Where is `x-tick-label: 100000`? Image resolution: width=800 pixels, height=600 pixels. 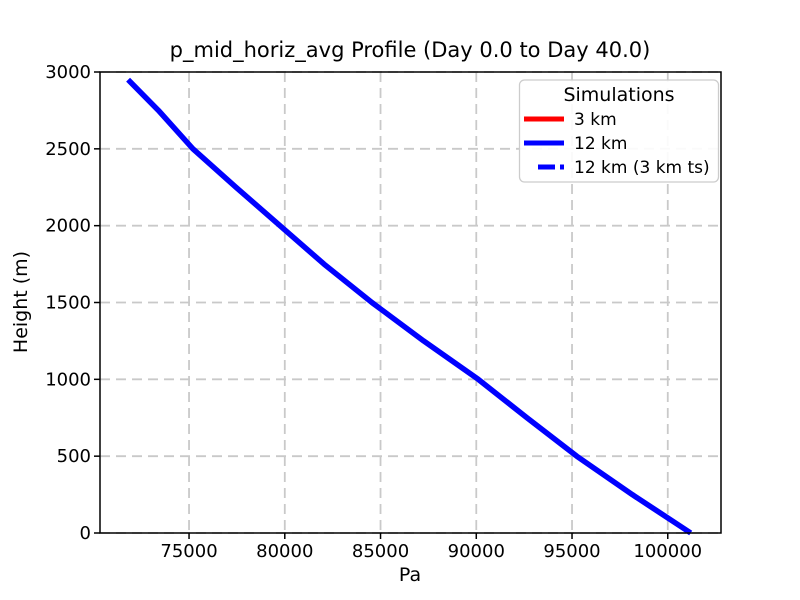 x-tick-label: 100000 is located at coordinates (667, 551).